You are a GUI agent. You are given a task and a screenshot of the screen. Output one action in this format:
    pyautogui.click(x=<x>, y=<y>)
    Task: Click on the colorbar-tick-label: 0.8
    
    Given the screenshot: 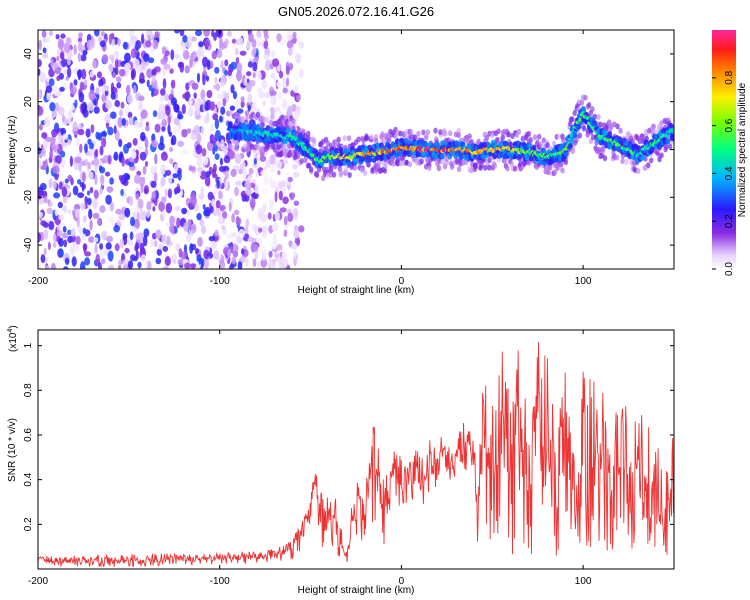 What is the action you would take?
    pyautogui.click(x=729, y=77)
    